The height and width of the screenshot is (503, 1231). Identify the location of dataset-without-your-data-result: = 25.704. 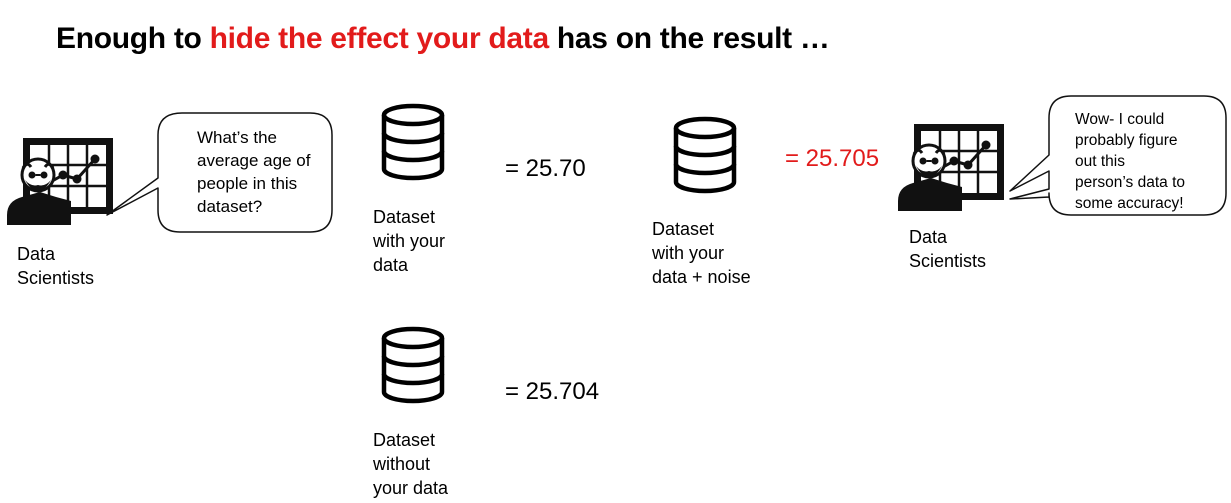
(552, 391).